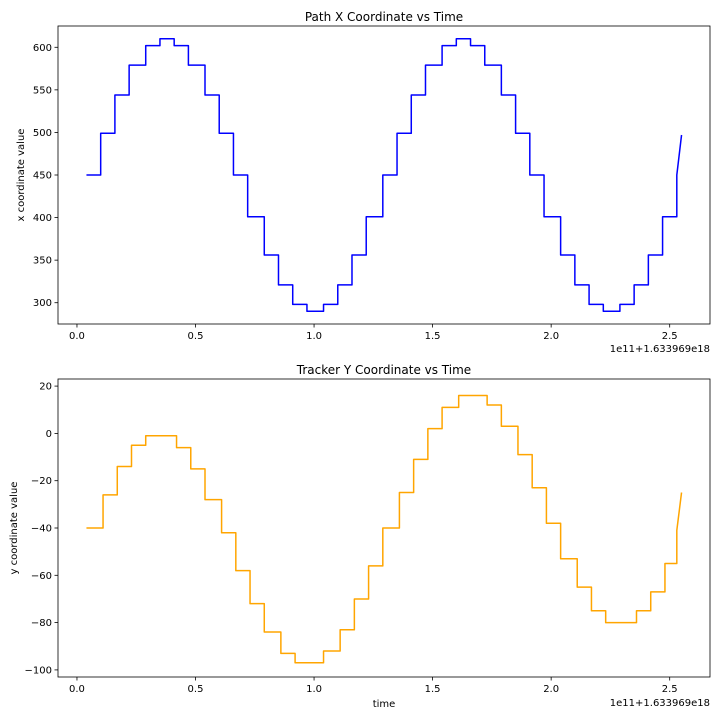  Describe the element at coordinates (14, 528) in the screenshot. I see `y-axis-label: y coordinate value` at that location.